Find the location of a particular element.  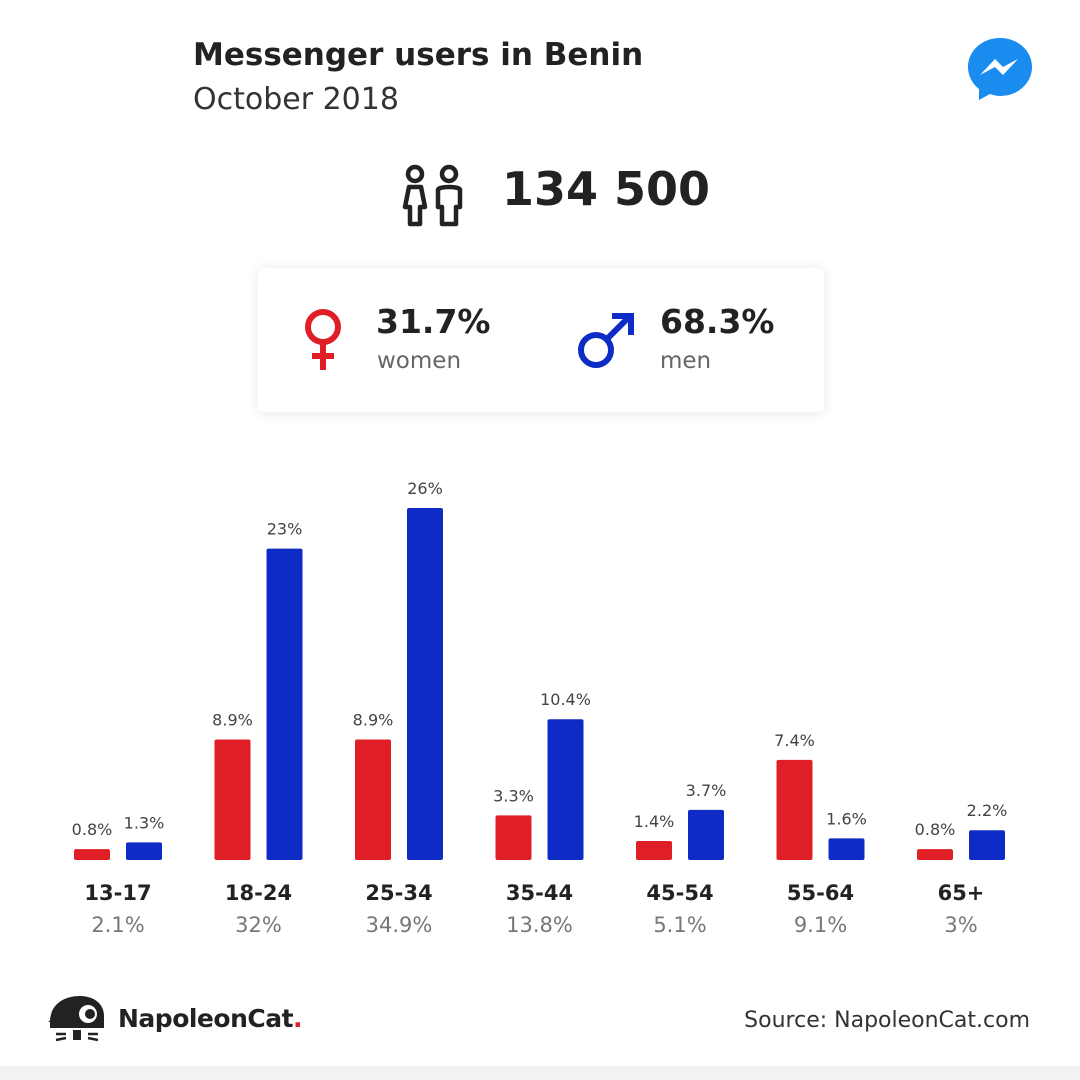

women-value-label-13-17: 0.8% is located at coordinates (92, 829).